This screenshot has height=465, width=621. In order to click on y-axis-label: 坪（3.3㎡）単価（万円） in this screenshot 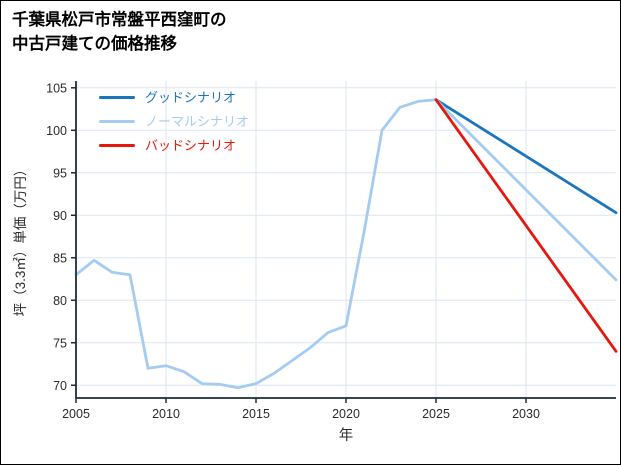, I will do `click(20, 240)`.